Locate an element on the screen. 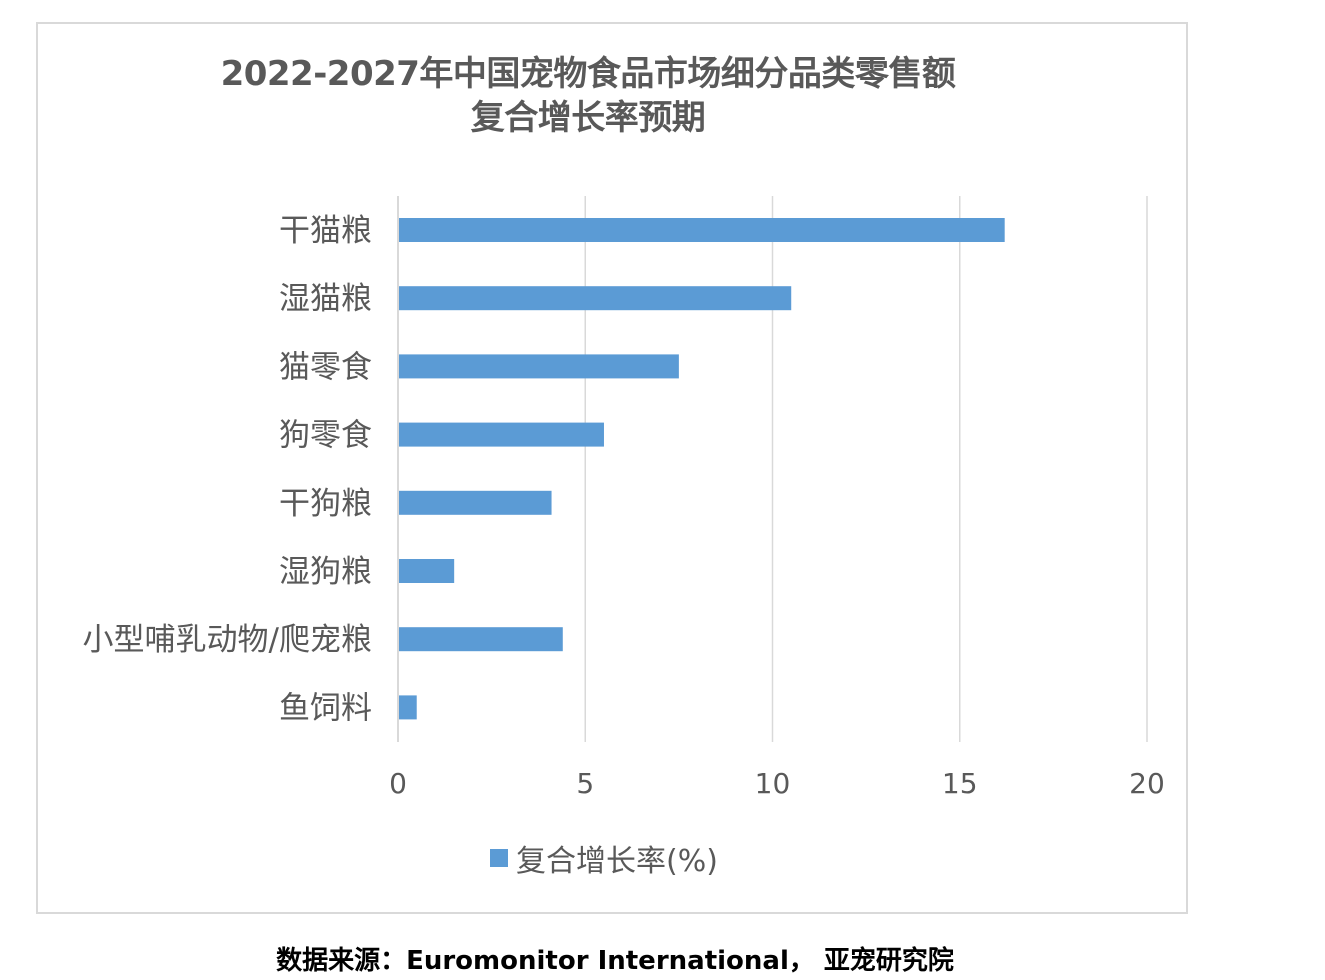  category-label-6: 小型哺乳动物/爬宠粮 is located at coordinates (227, 640).